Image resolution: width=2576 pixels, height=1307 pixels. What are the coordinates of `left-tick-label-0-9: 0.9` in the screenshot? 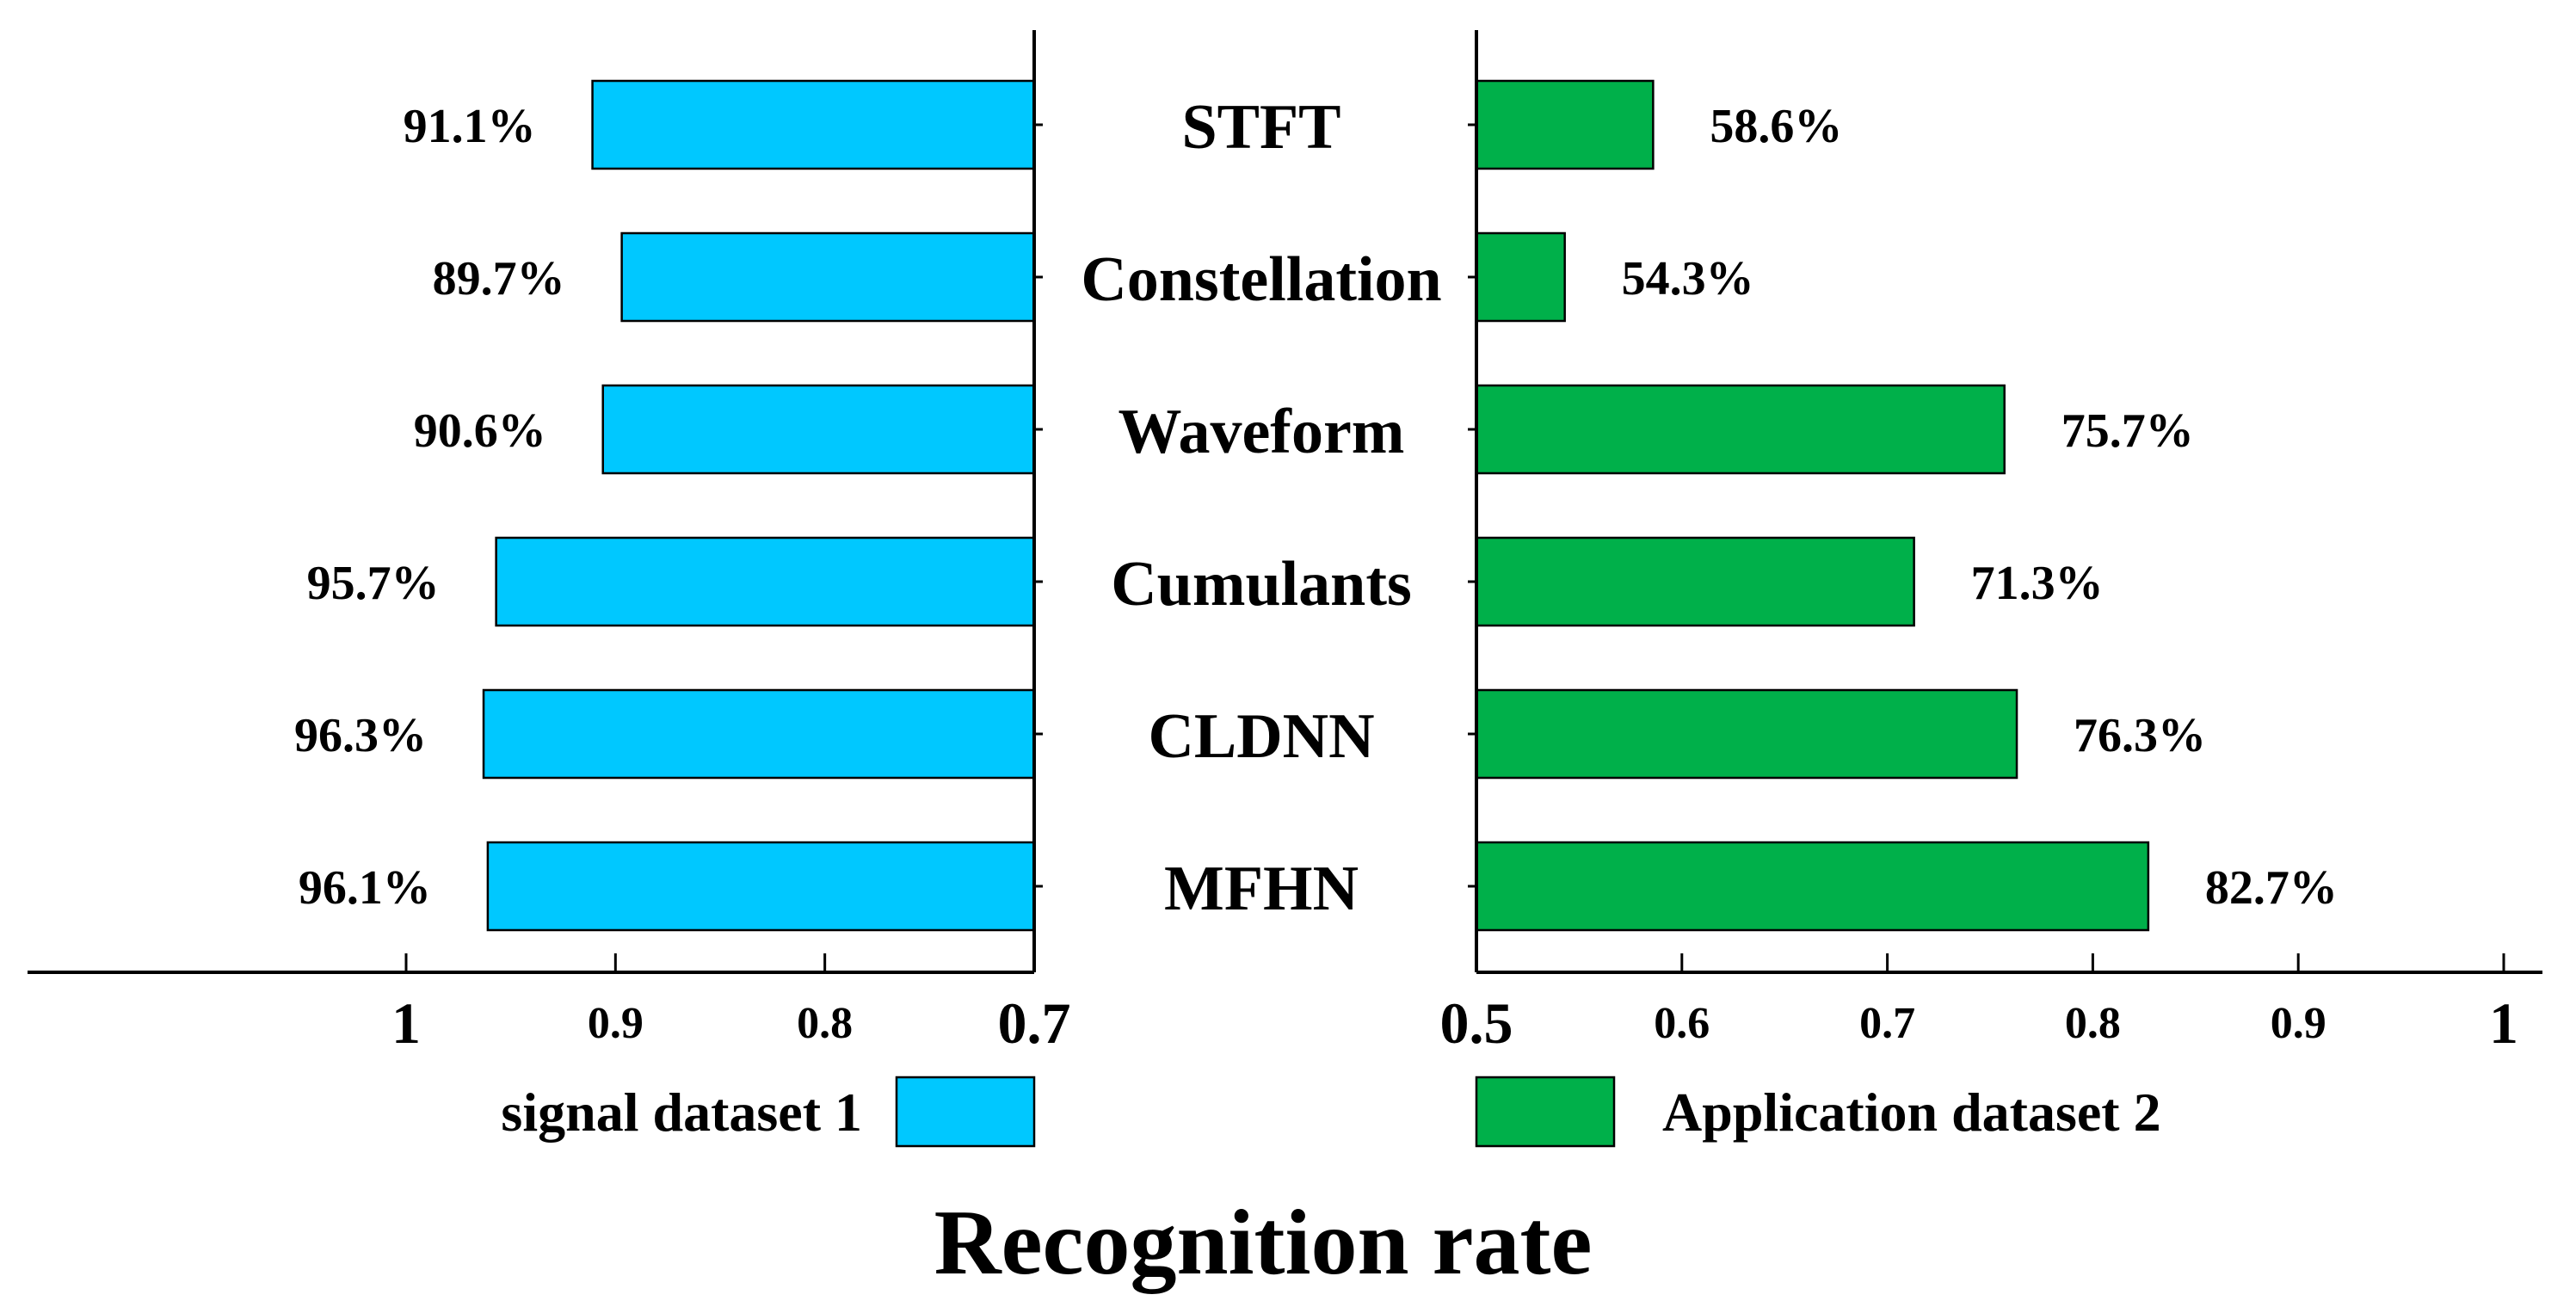 It's located at (616, 1023).